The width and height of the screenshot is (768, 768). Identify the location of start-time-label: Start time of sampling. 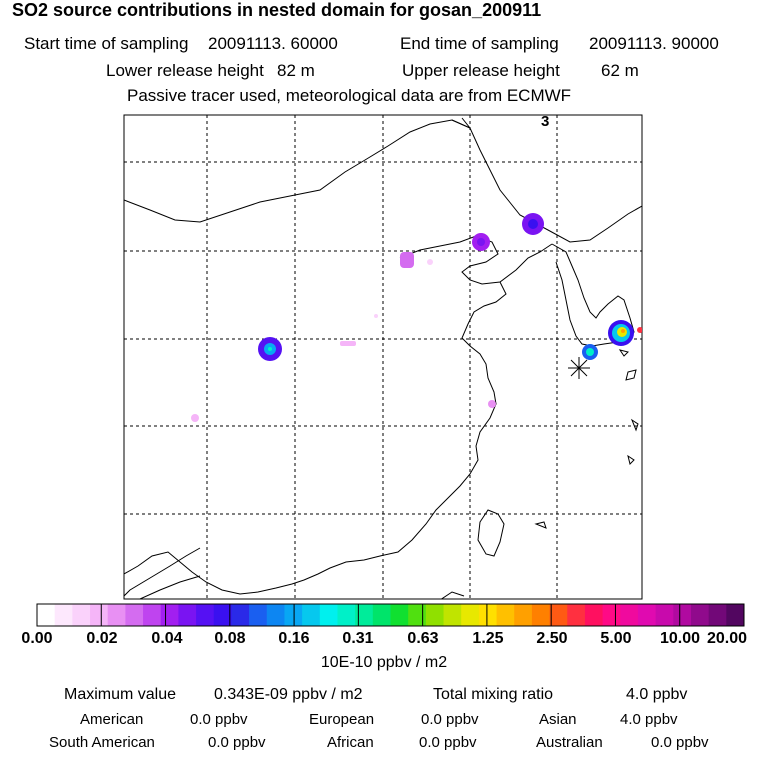
(106, 43).